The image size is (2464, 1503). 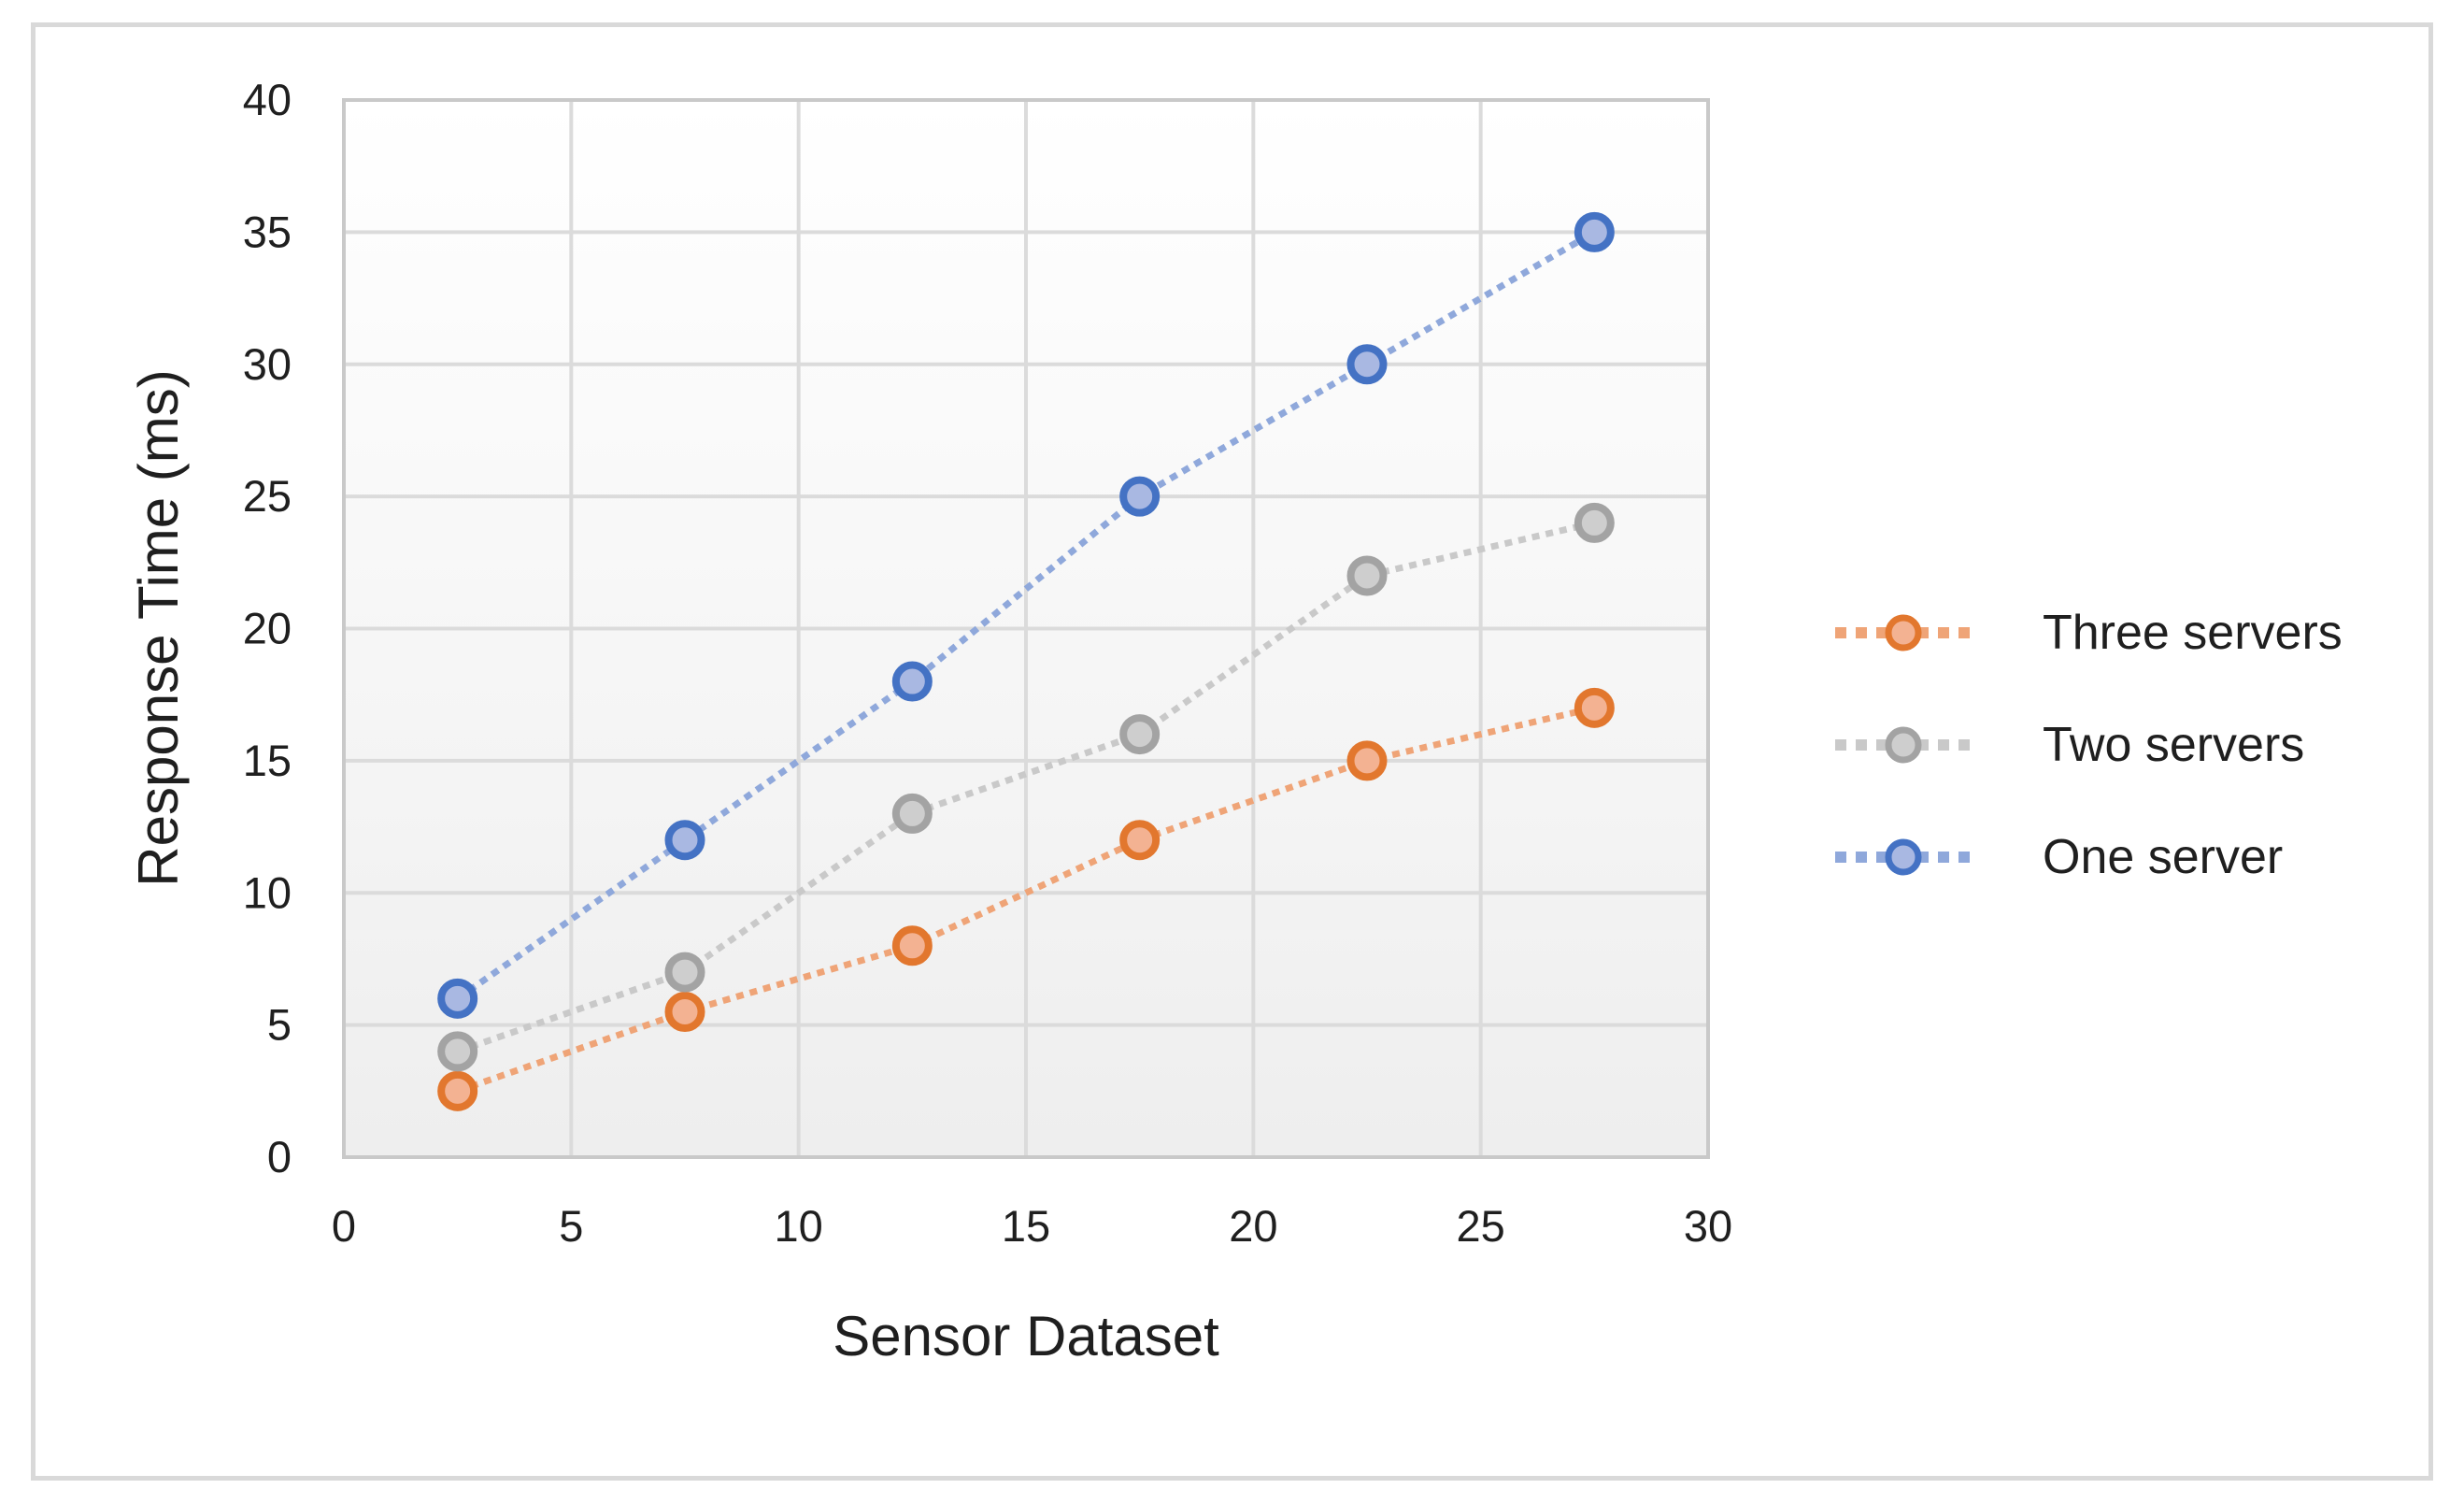 What do you see at coordinates (267, 364) in the screenshot?
I see `y-tick-label: 30` at bounding box center [267, 364].